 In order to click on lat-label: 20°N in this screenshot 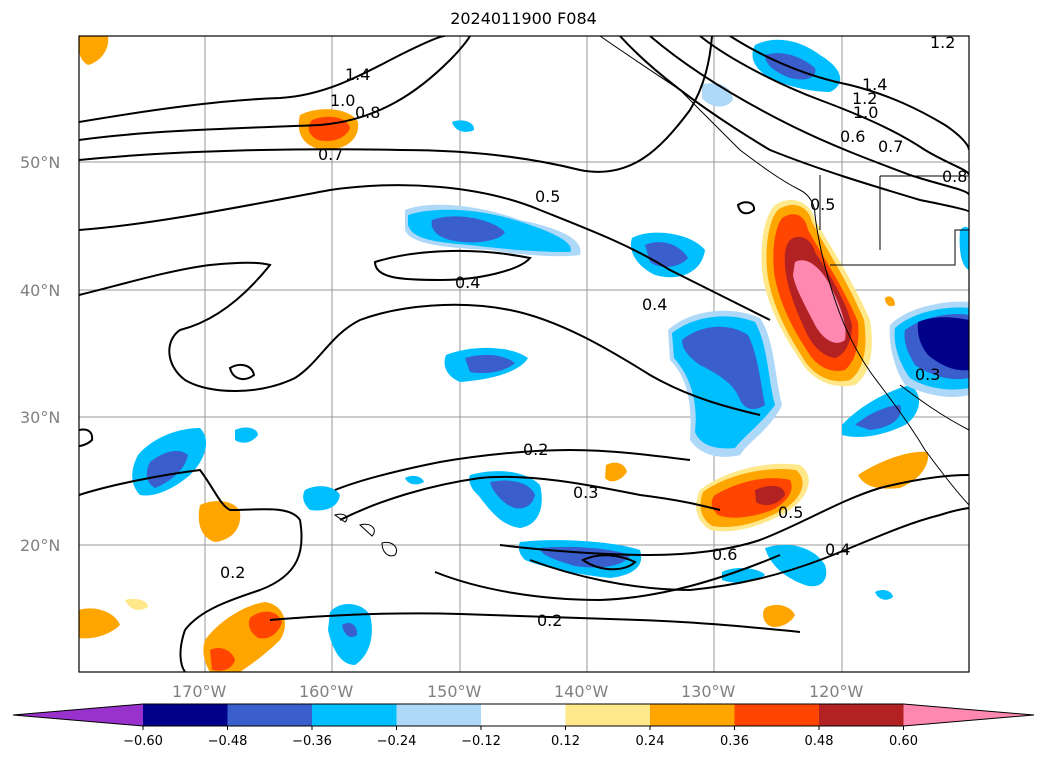, I will do `click(40, 545)`.